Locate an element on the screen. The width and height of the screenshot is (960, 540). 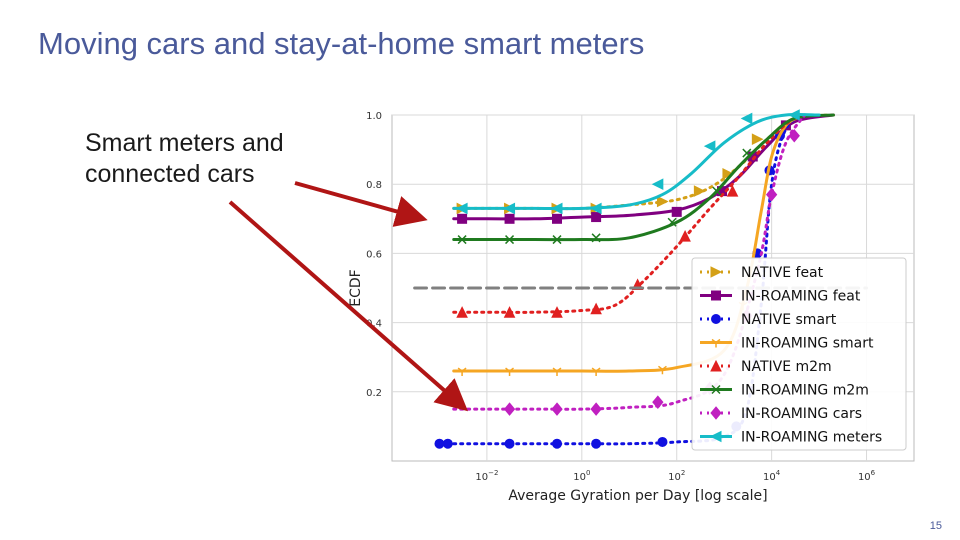
x-axis-label: Average Gyration per Day [log scale] is located at coordinates (637, 496).